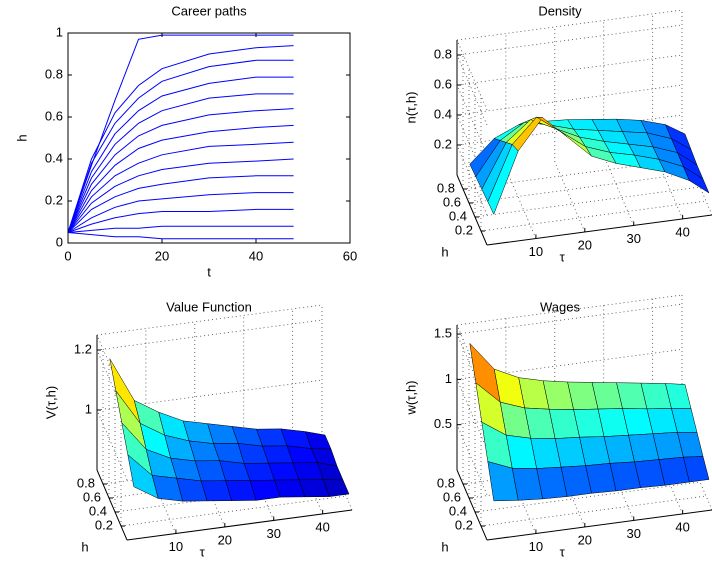 The width and height of the screenshot is (712, 579). Describe the element at coordinates (209, 306) in the screenshot. I see `chart-title: Value Function` at that location.